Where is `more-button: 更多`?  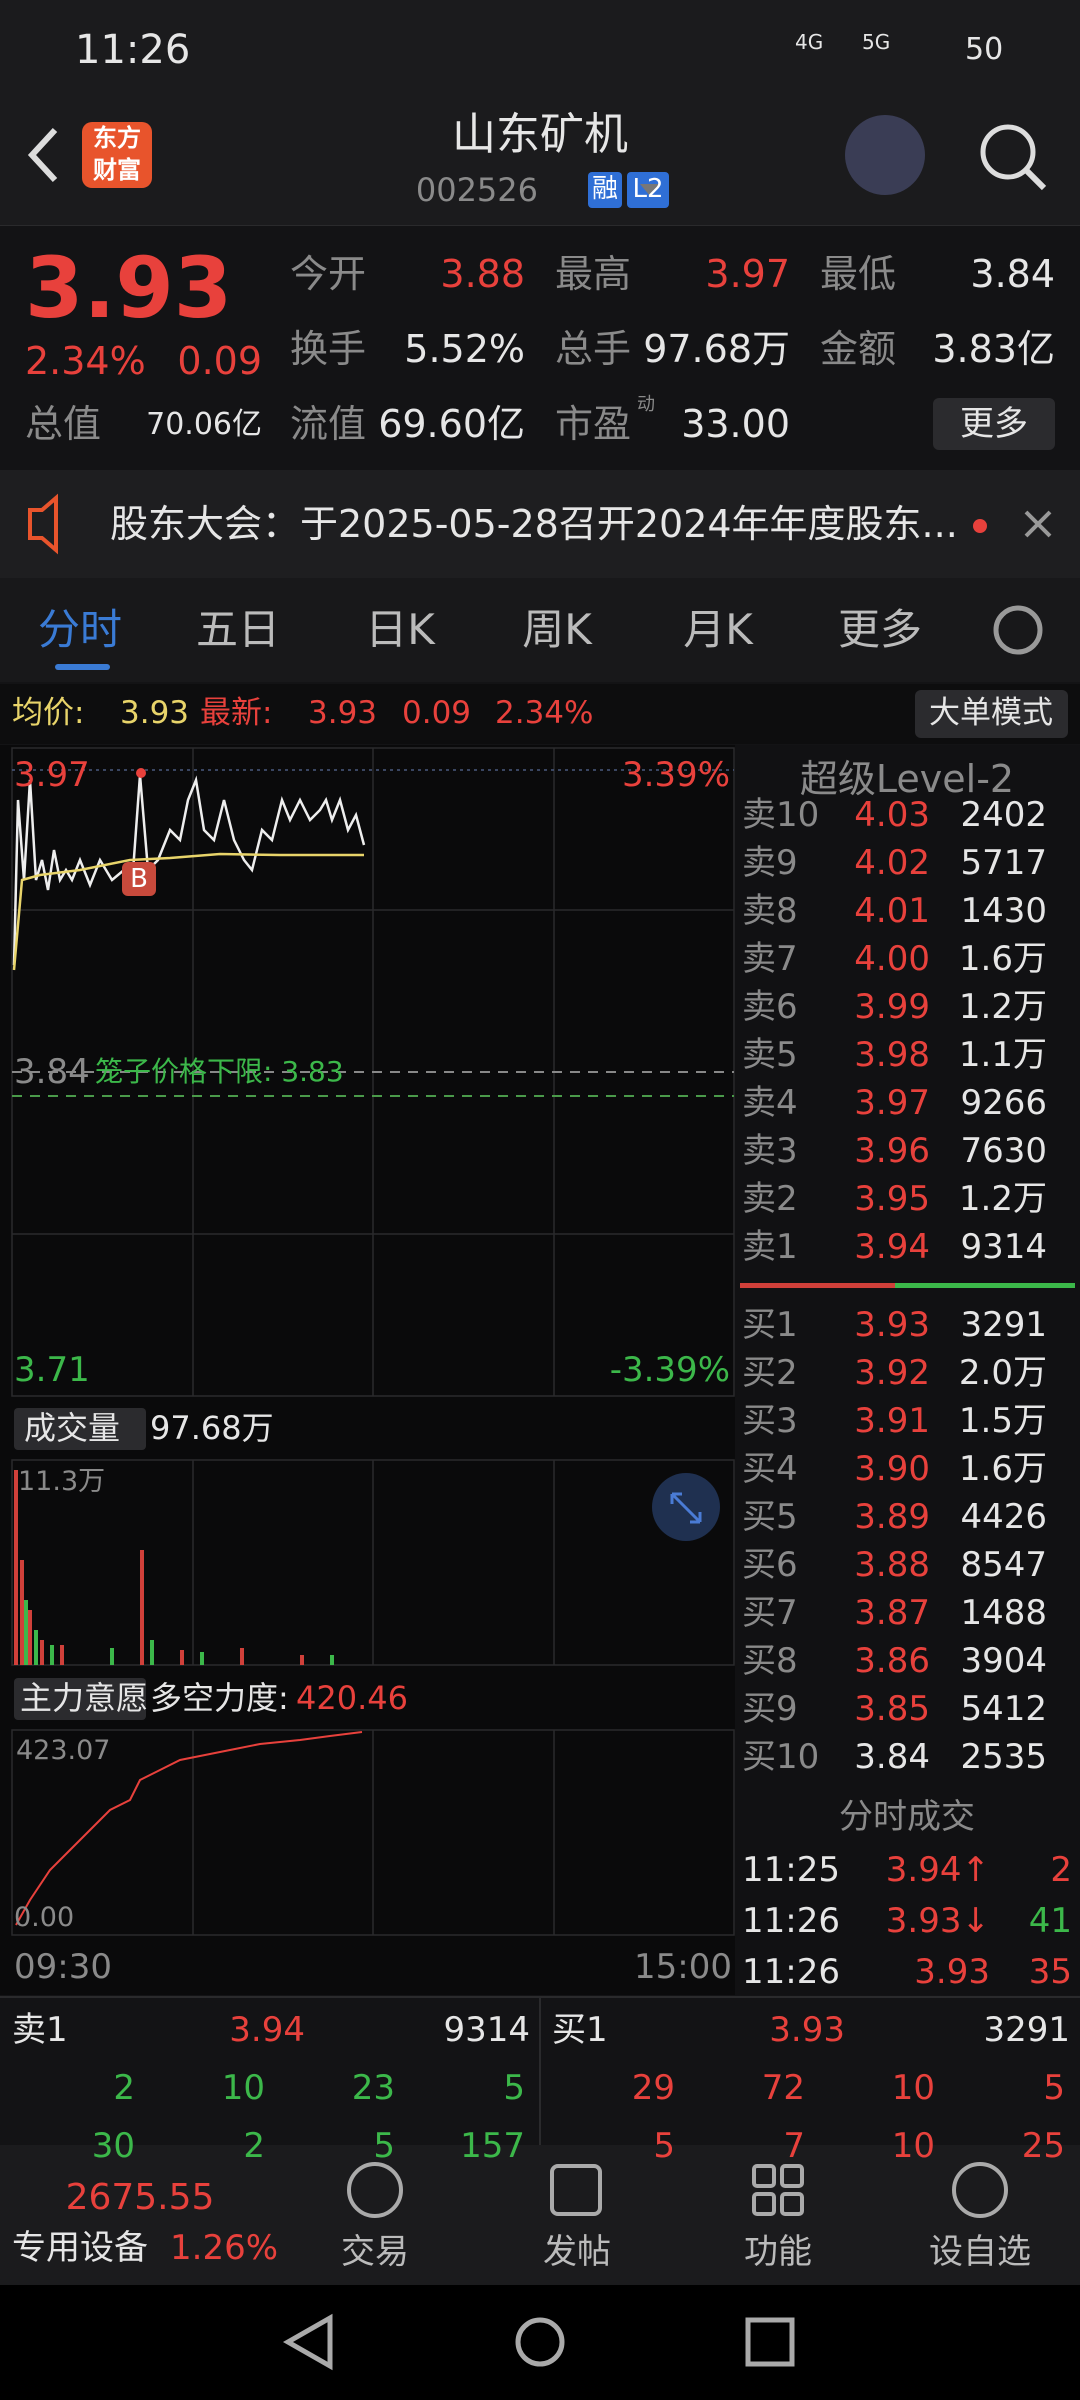
more-button: 更多 is located at coordinates (994, 423).